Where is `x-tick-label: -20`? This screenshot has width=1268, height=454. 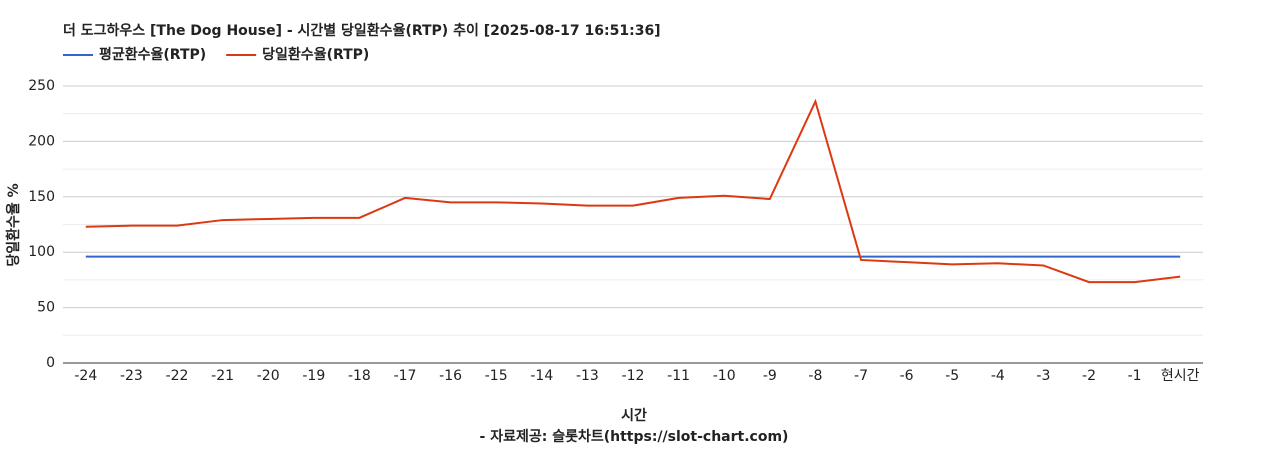
x-tick-label: -20 is located at coordinates (268, 376).